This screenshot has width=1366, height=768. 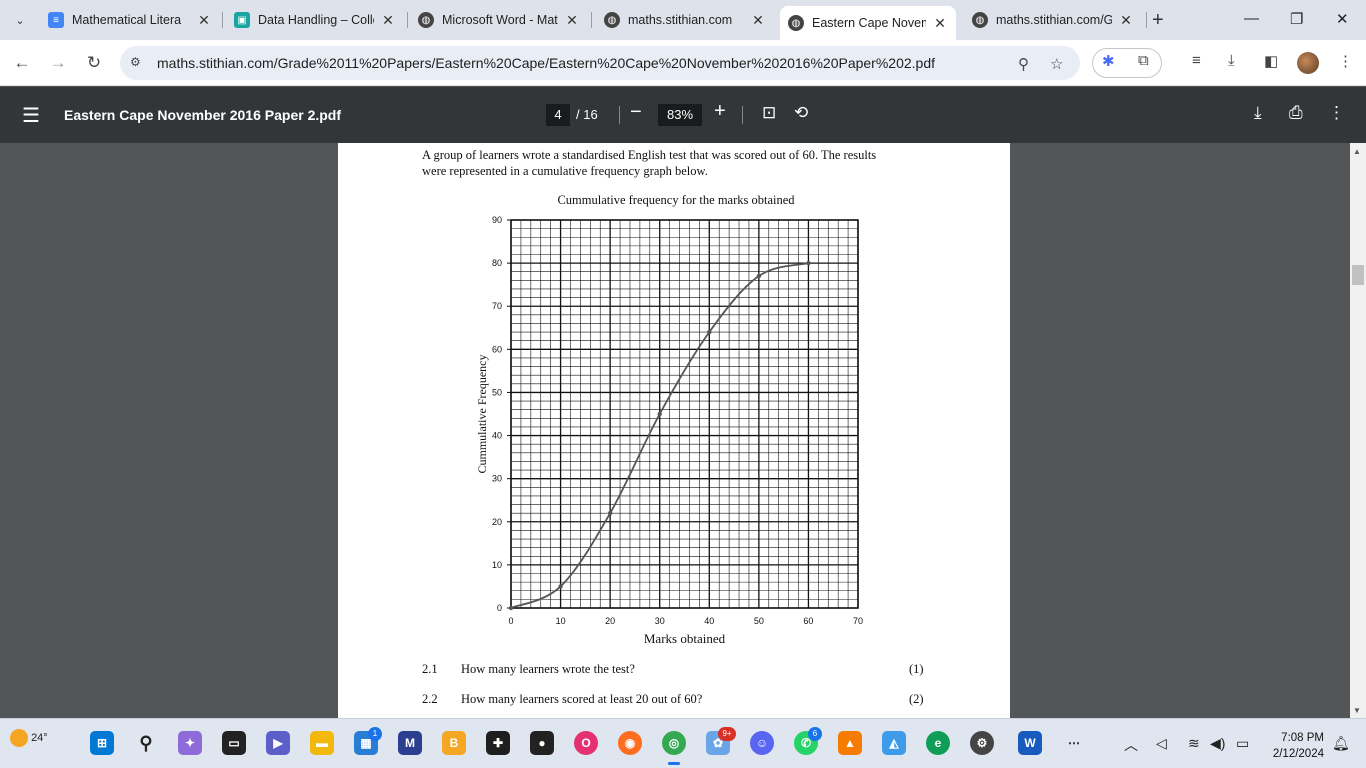 I want to click on app-icon: B, so click(x=454, y=743).